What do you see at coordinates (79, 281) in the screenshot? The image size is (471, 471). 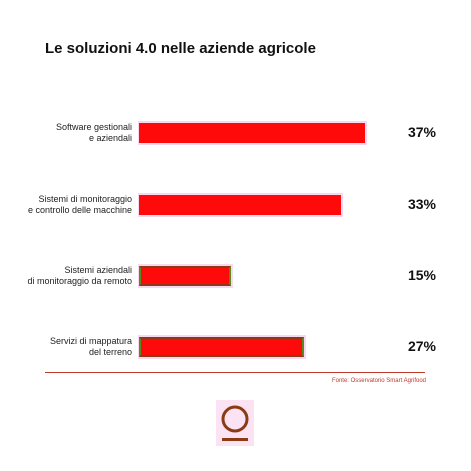 I see `category-label-line: di monitoraggio da remoto` at bounding box center [79, 281].